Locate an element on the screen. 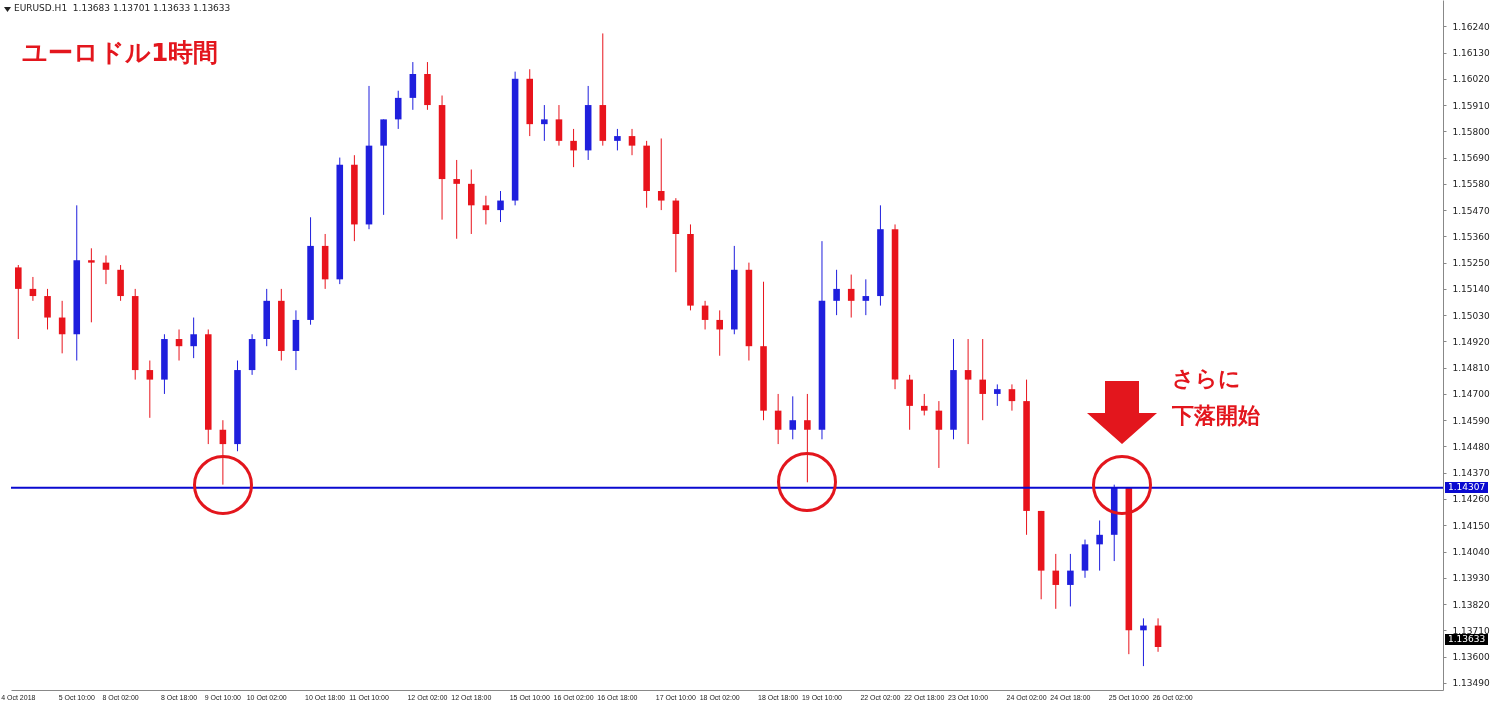  y-tick-label: 1.15140 is located at coordinates (1471, 289).